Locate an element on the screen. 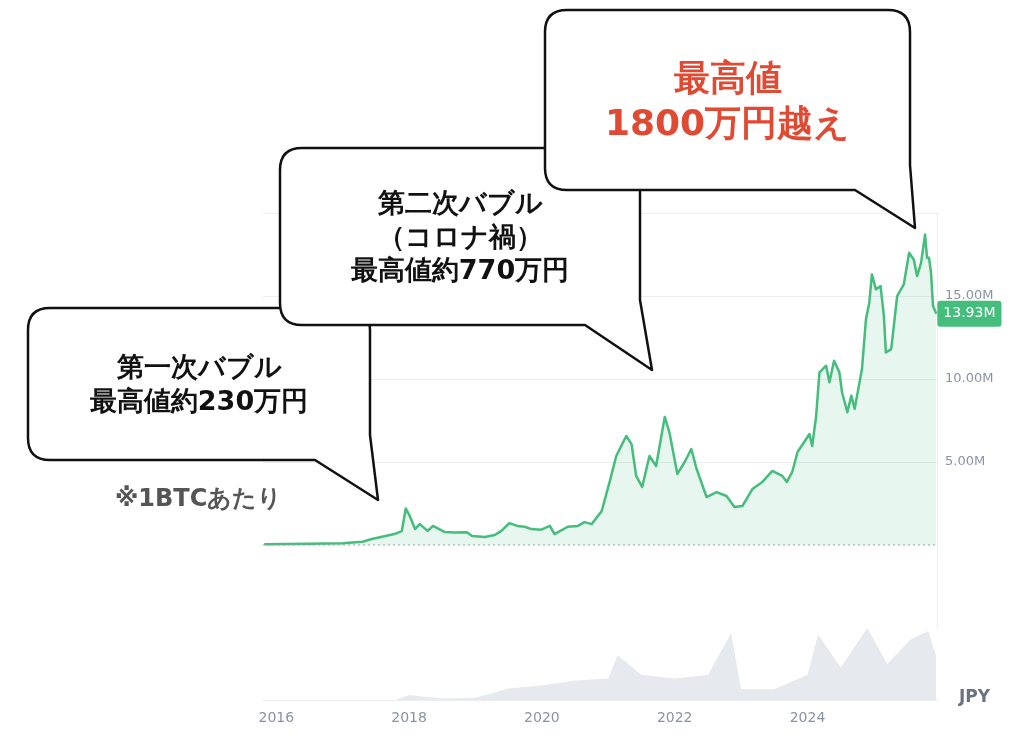  x-tick-label: 2024 is located at coordinates (807, 717).